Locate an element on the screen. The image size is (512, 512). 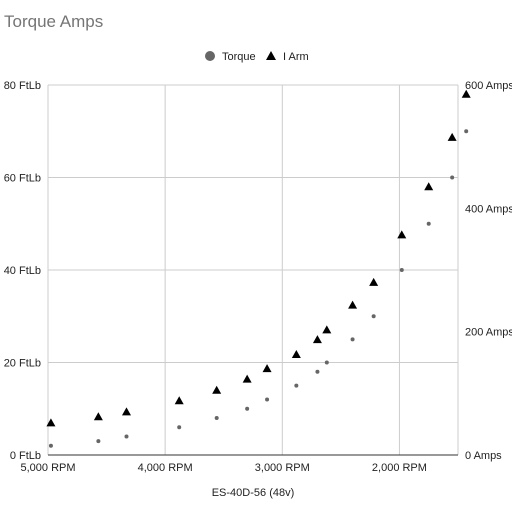
y-left-tick-label: 20 FtLb is located at coordinates (22, 364).